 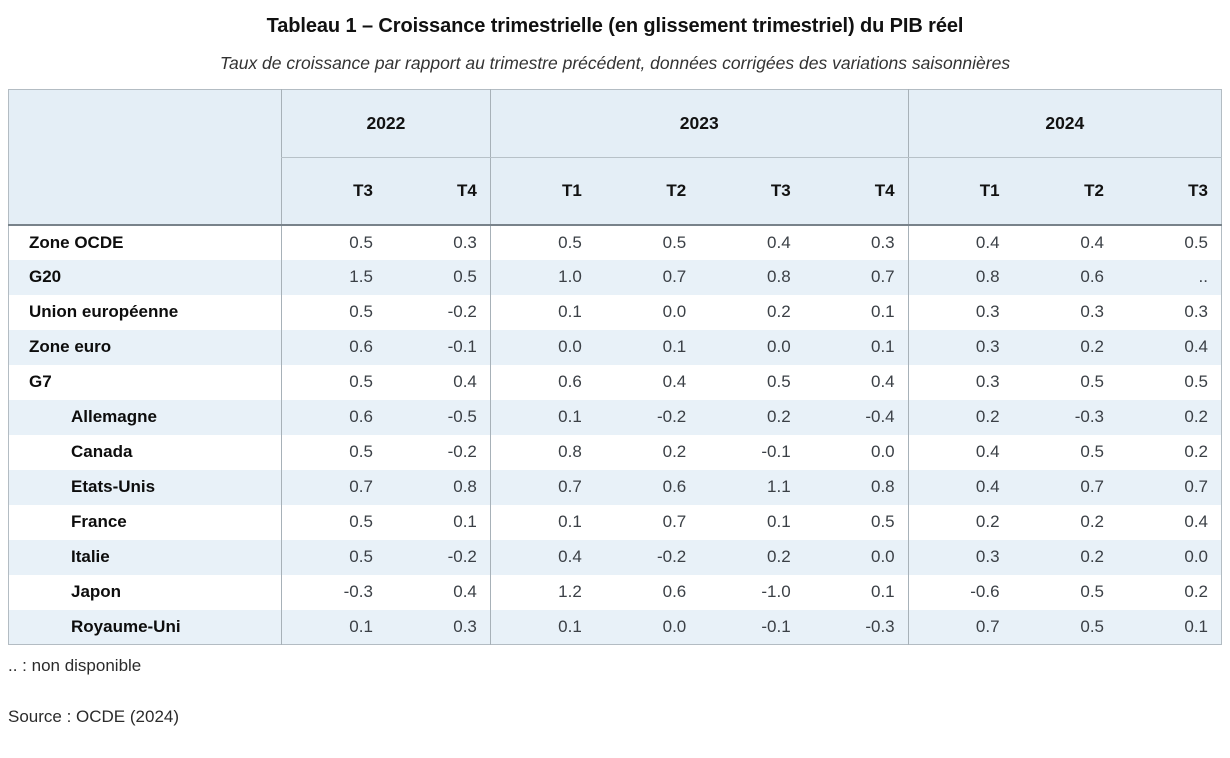 What do you see at coordinates (145, 157) in the screenshot?
I see `corner-cell` at bounding box center [145, 157].